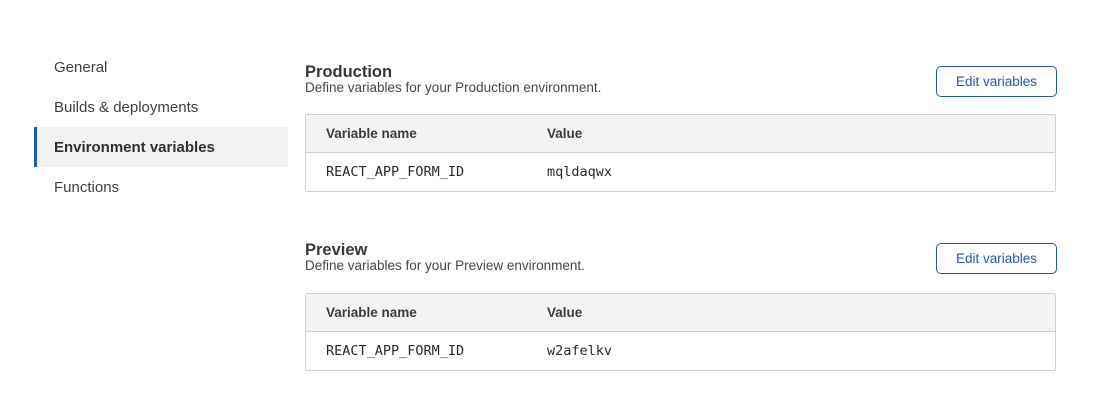  Describe the element at coordinates (996, 258) in the screenshot. I see `preview-edit-variables-button: Edit variables` at that location.